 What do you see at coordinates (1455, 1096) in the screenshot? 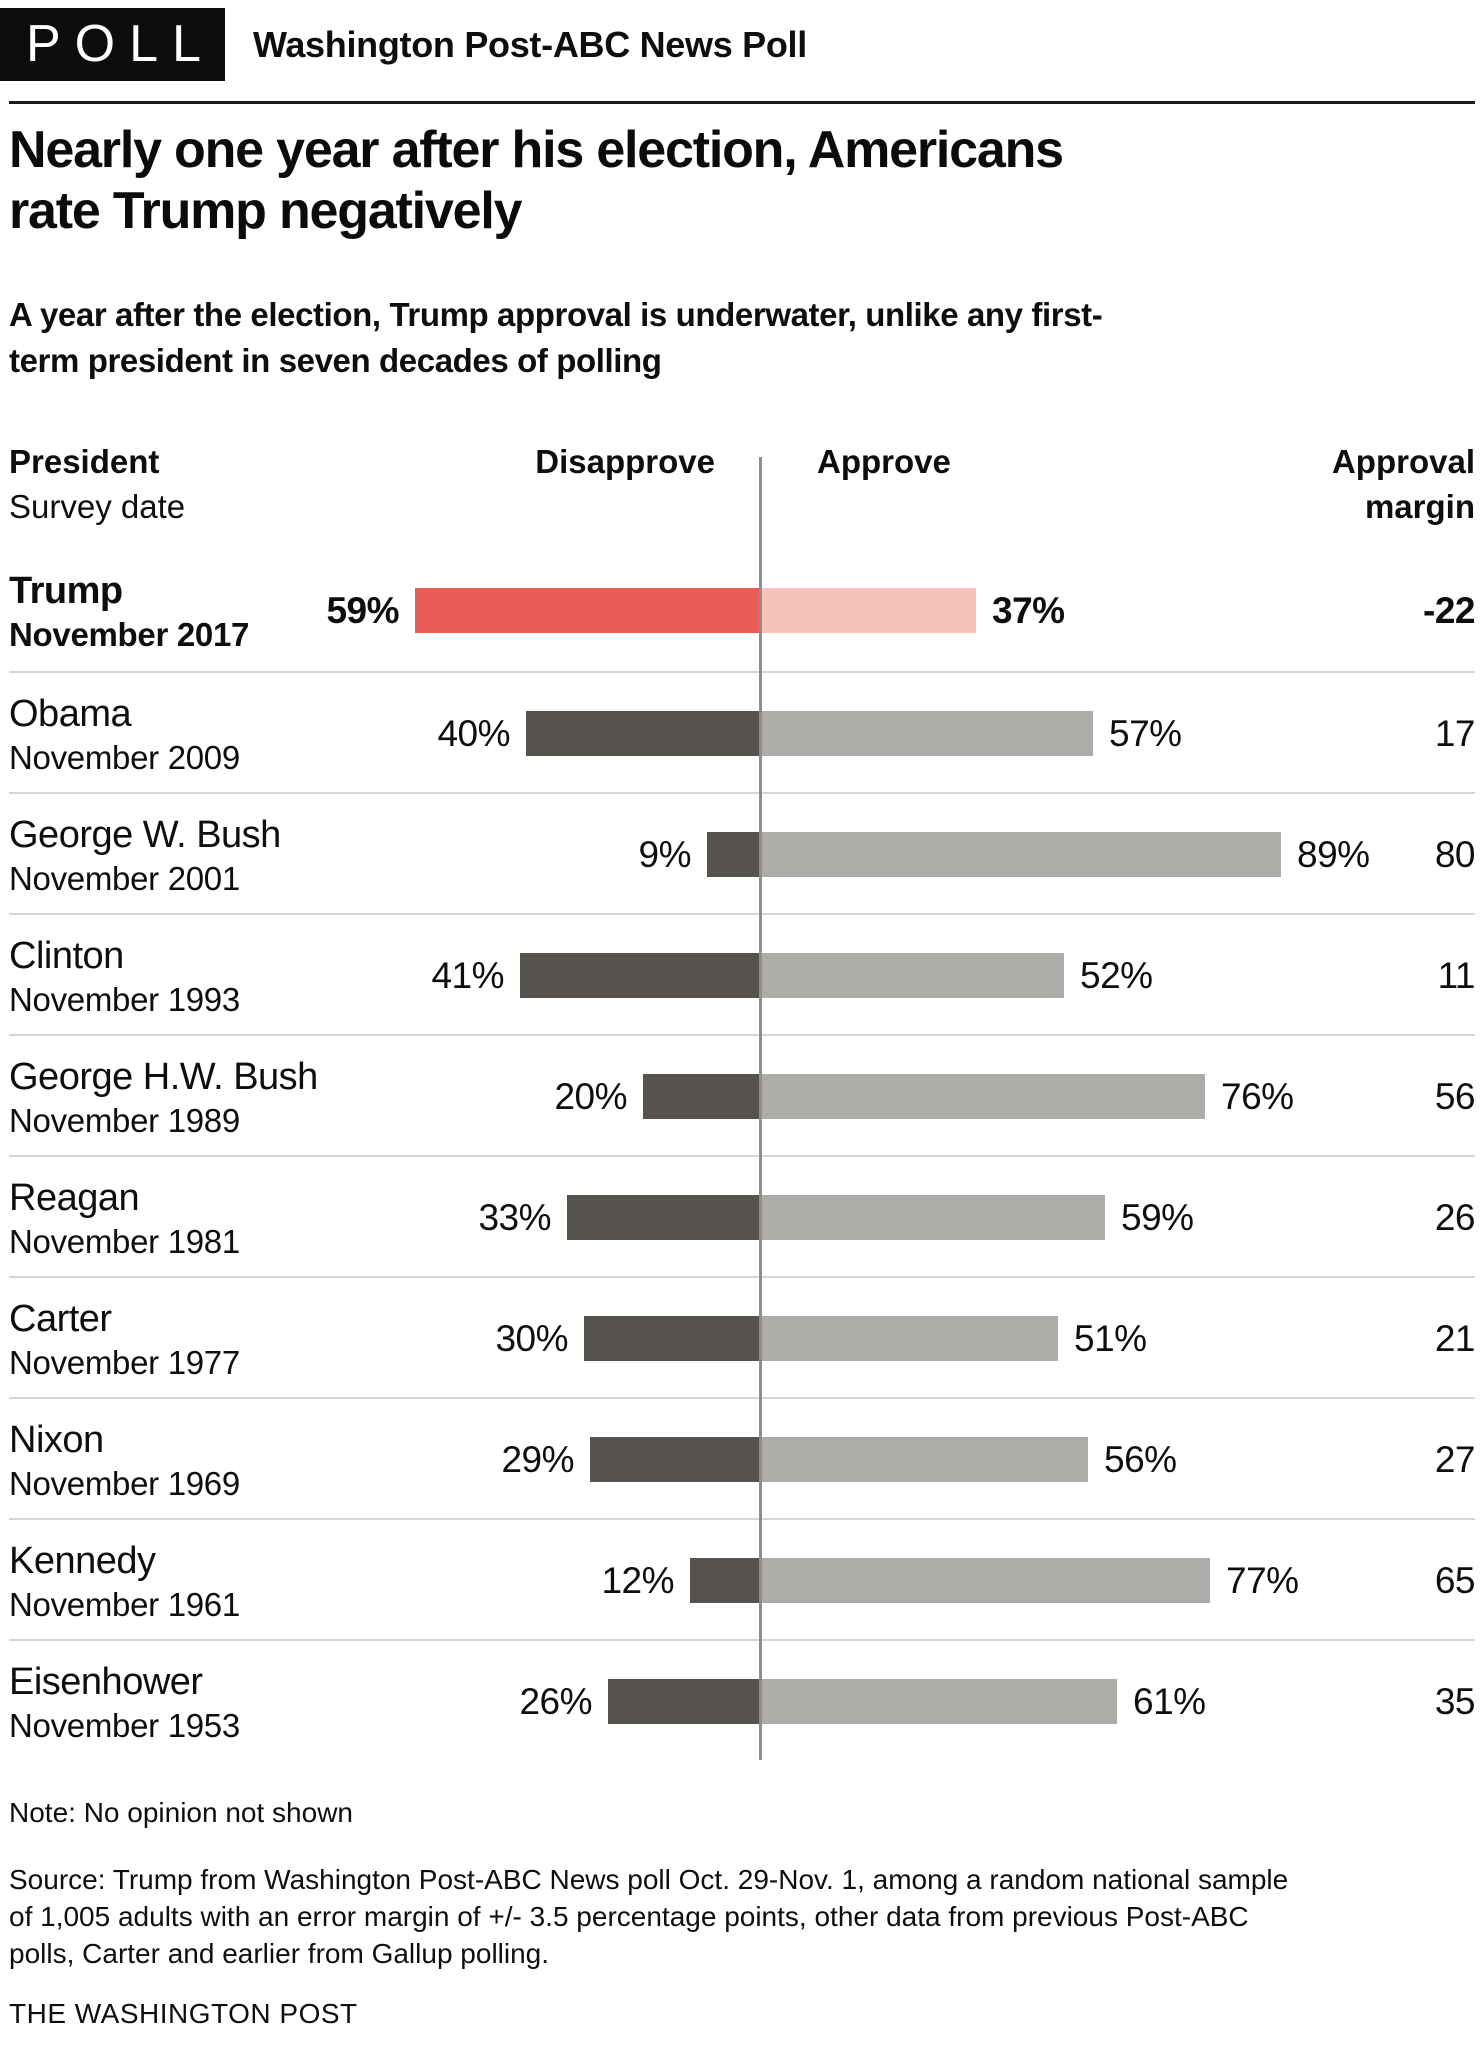
I see `approval-margin-value: 56` at bounding box center [1455, 1096].